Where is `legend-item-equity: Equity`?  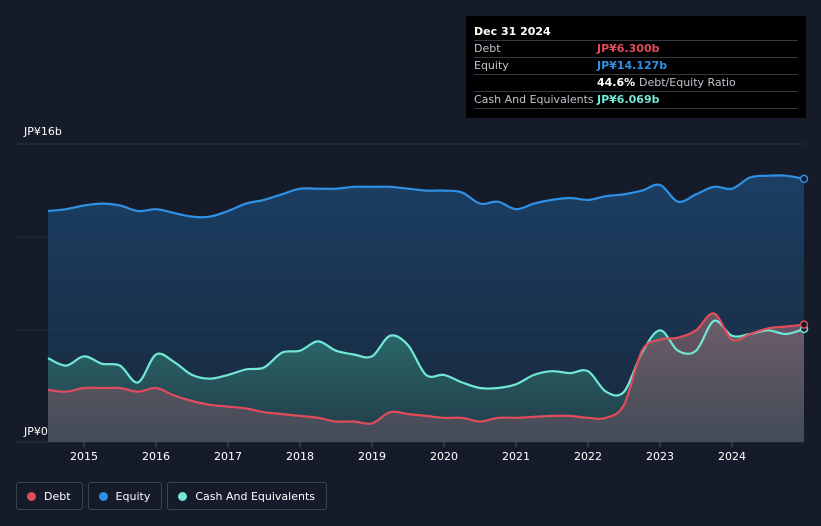 legend-item-equity: Equity is located at coordinates (125, 496).